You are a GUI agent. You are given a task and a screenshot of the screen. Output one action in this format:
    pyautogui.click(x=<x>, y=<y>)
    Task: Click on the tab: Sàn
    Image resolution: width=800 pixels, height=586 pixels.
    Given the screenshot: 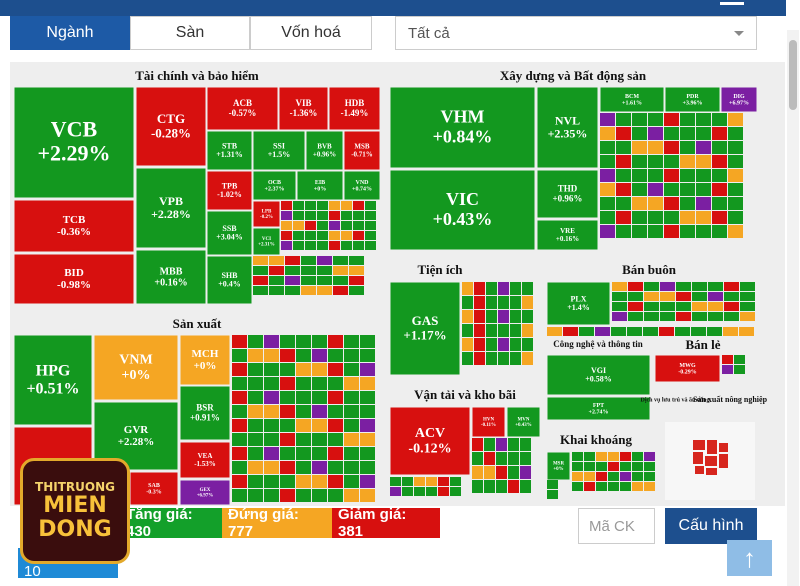 What is the action you would take?
    pyautogui.click(x=190, y=33)
    